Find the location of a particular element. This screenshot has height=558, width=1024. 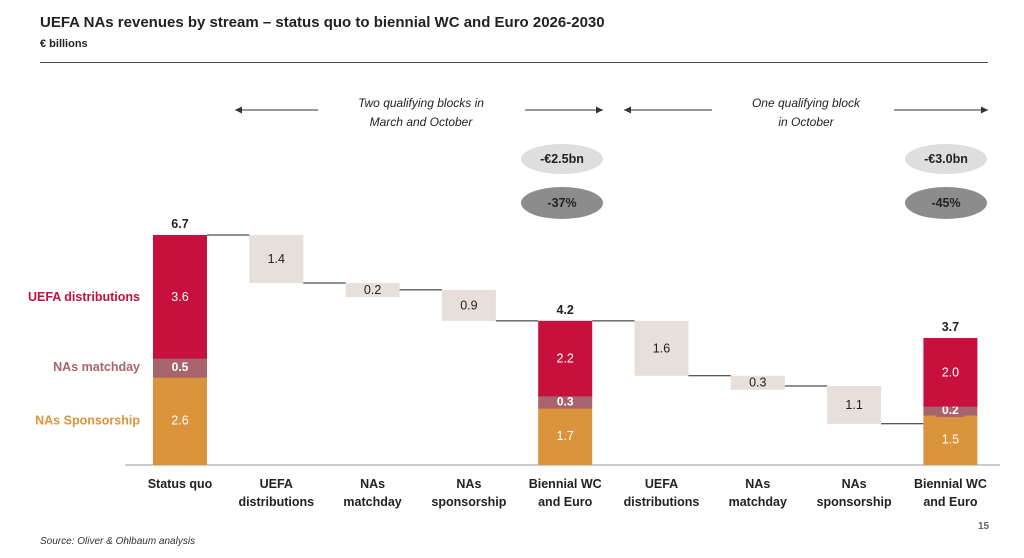

data-label: 2.0 is located at coordinates (950, 372).